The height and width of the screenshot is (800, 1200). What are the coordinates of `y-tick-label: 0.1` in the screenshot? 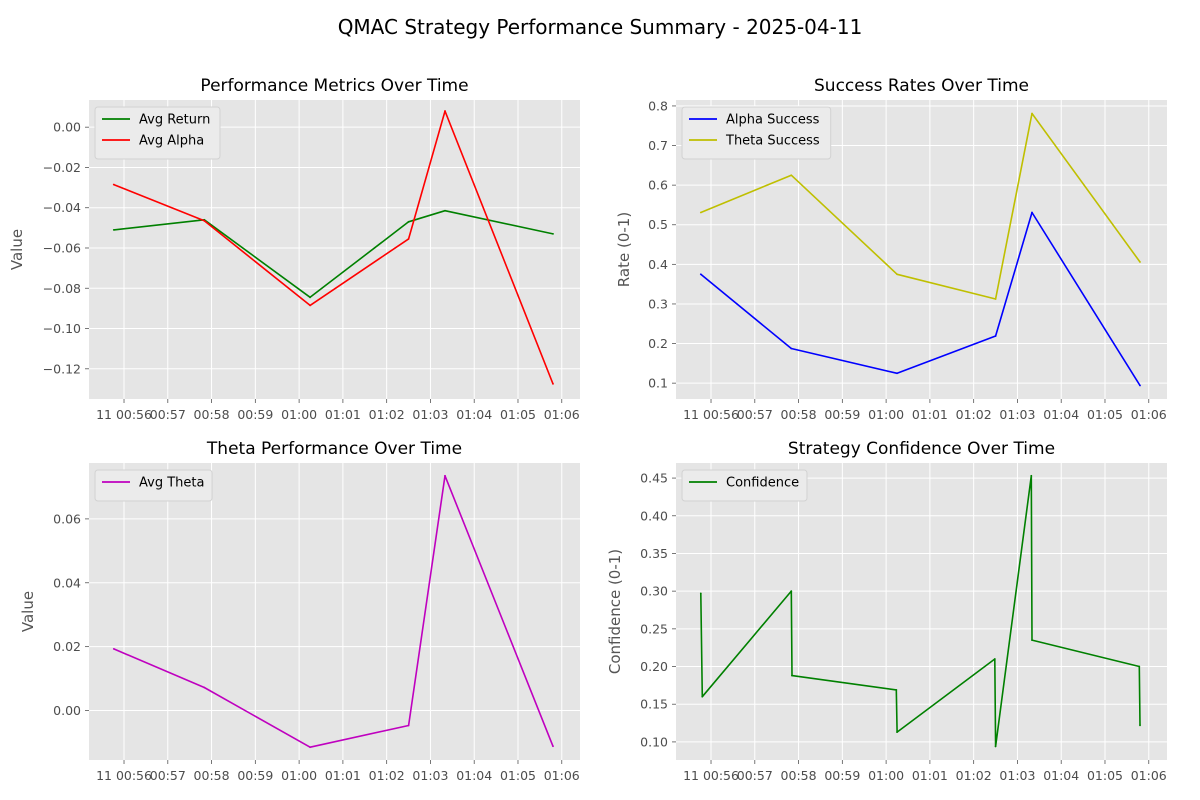 It's located at (658, 383).